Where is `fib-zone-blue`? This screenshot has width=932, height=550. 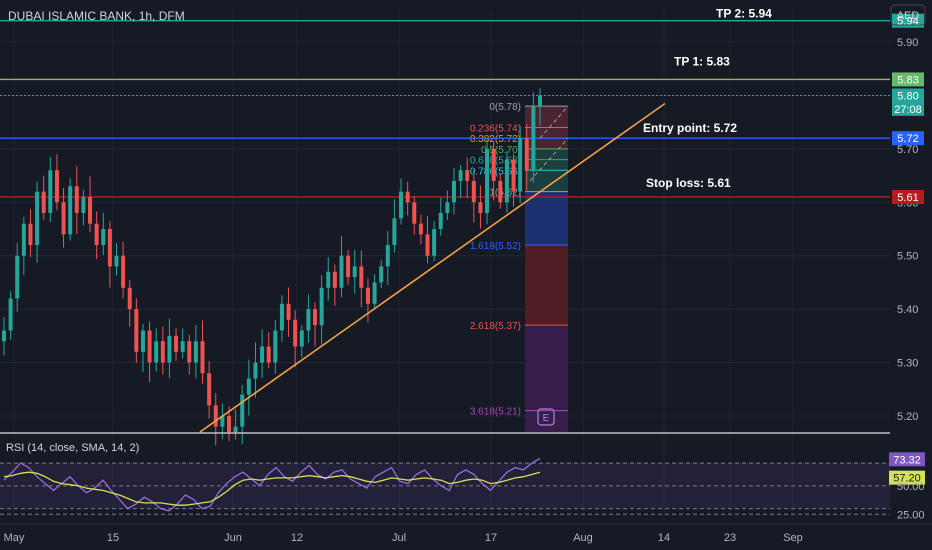 fib-zone-blue is located at coordinates (546, 218).